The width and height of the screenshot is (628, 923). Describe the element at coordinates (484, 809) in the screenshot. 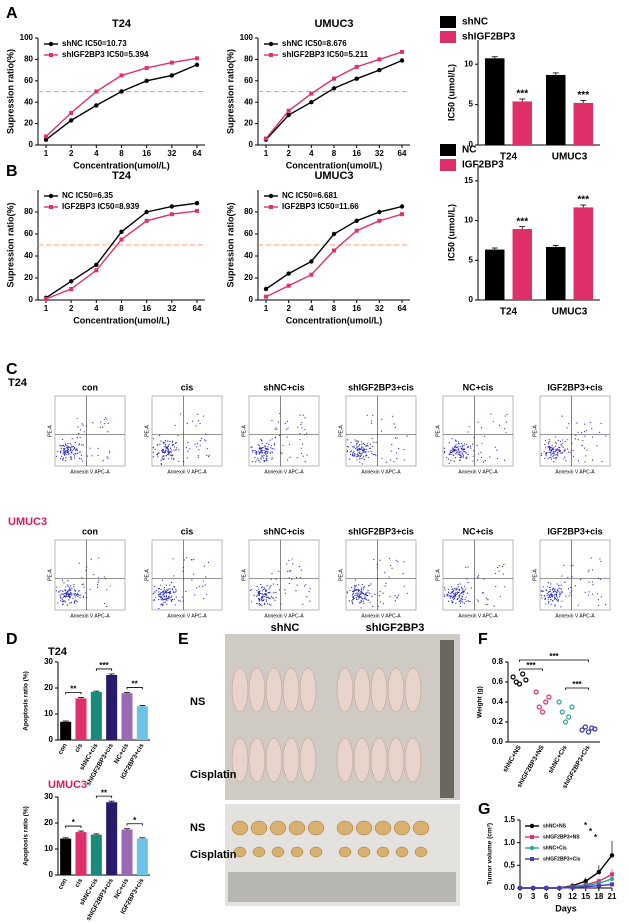

I see `panel-letter: G` at that location.